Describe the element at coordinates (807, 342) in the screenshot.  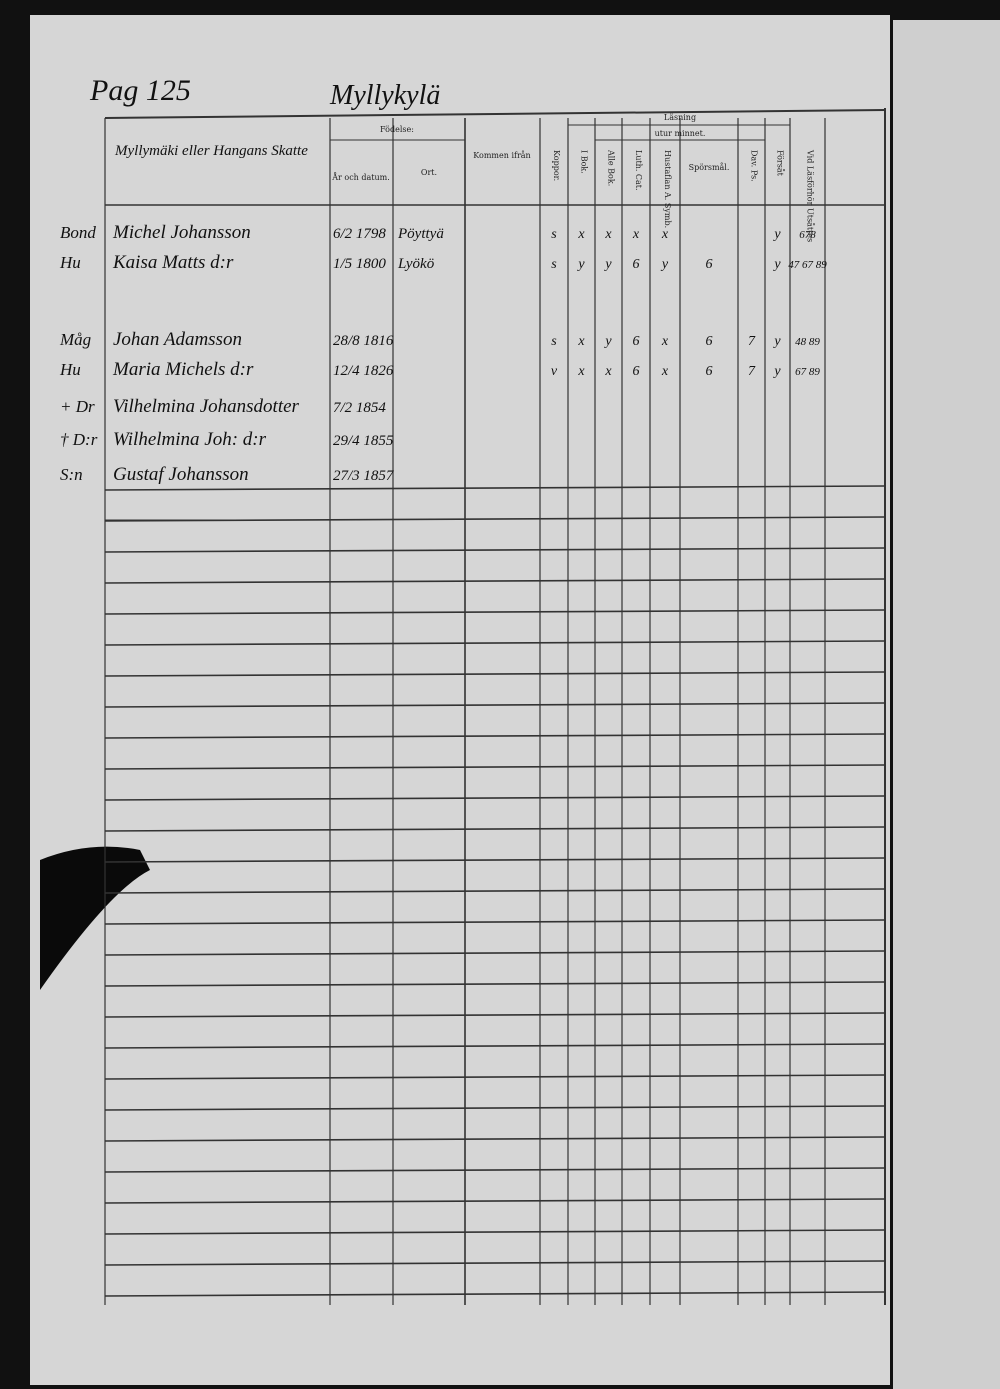
I see `reading-mark: 48 89` at that location.